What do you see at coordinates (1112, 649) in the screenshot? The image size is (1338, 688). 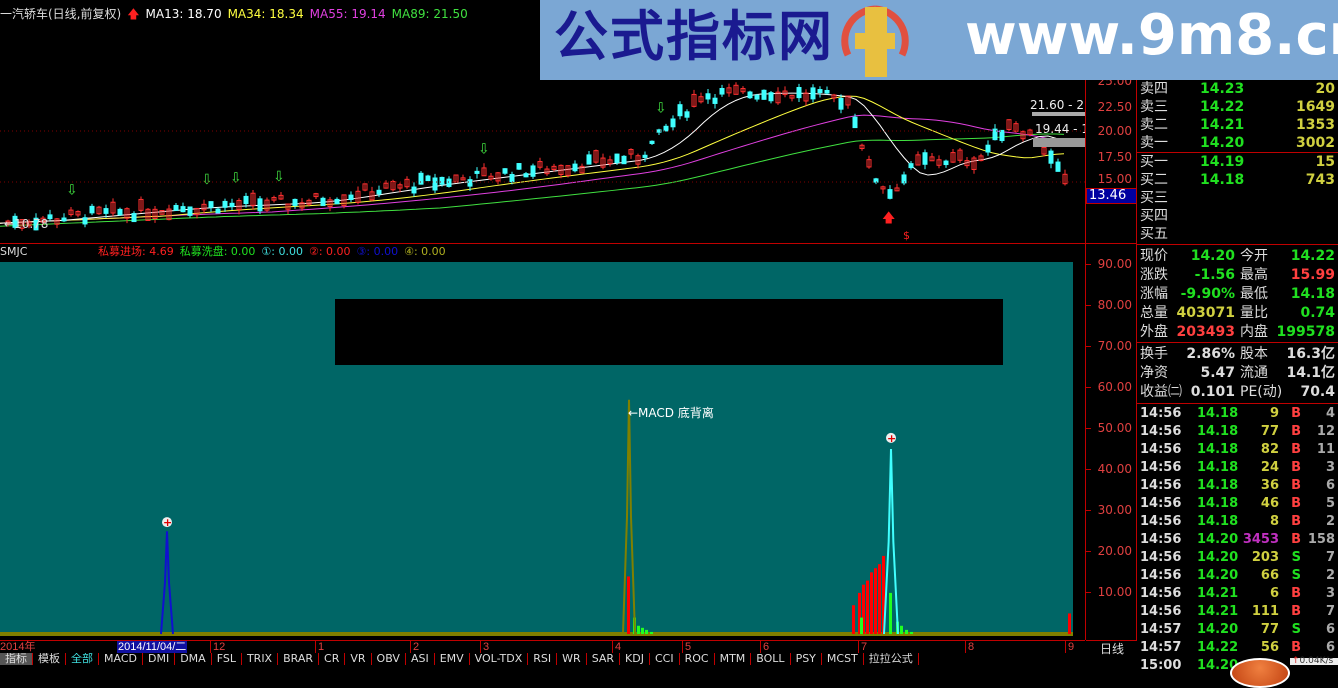 I see `period-label: 日线` at bounding box center [1112, 649].